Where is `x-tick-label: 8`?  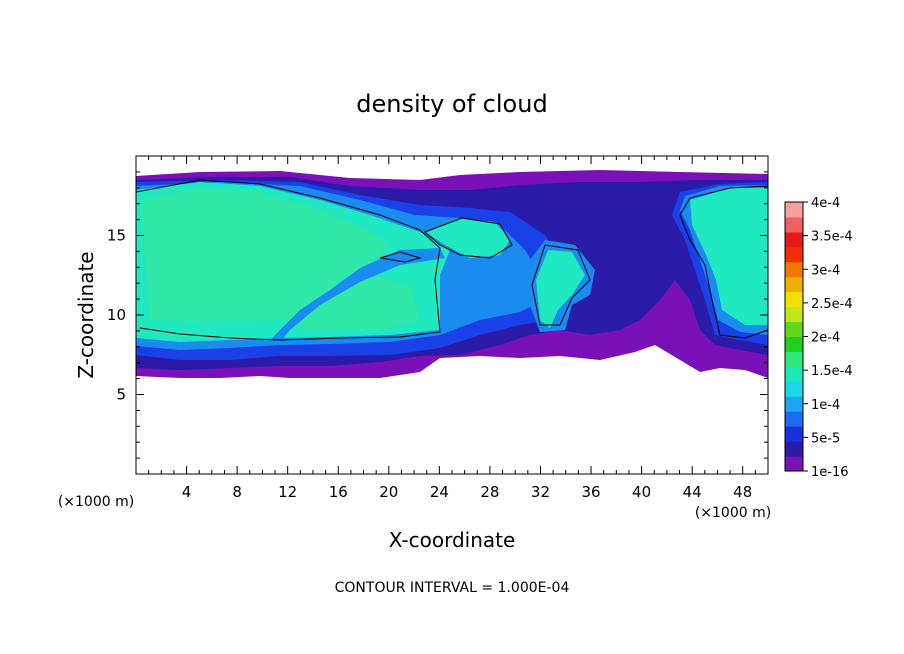
x-tick-label: 8 is located at coordinates (237, 492).